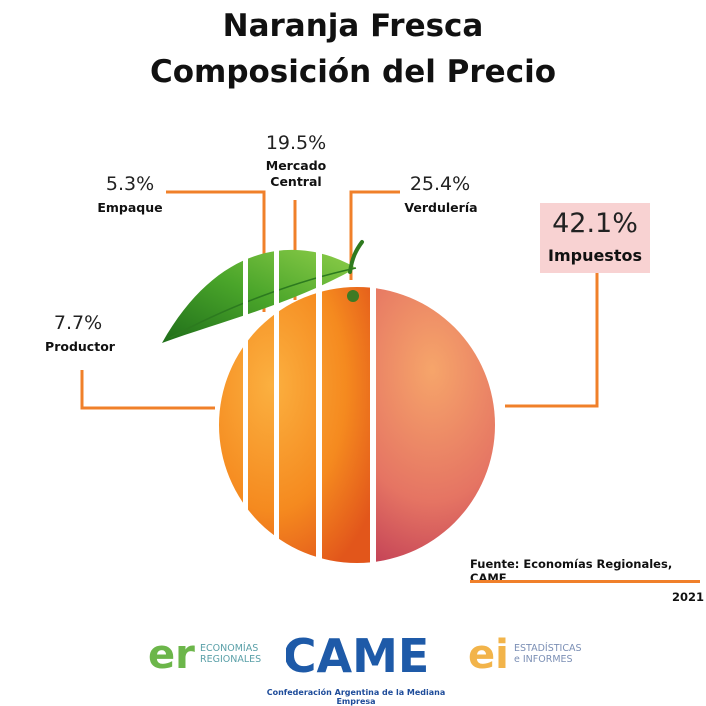 This screenshot has height=706, width=706. I want to click on er-line1: ECONOMÍAS, so click(229, 648).